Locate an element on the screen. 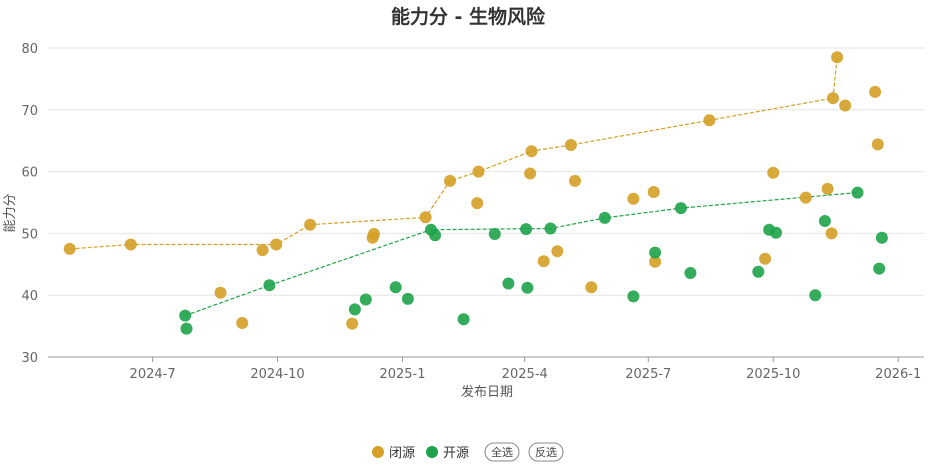 The width and height of the screenshot is (936, 468). legend-label-closed: 闭源 is located at coordinates (402, 453).